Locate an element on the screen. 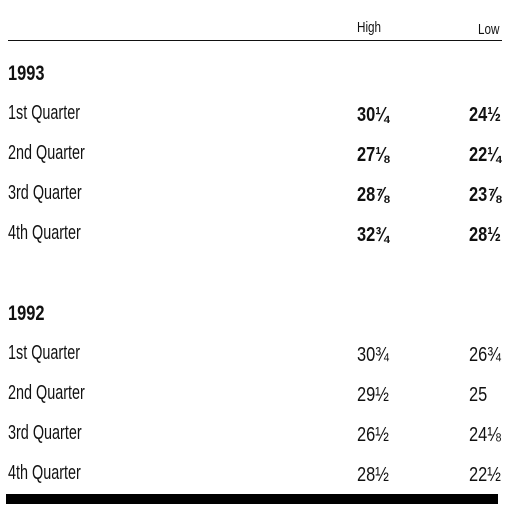 This screenshot has width=512, height=512. low-value: 22¼ is located at coordinates (485, 155).